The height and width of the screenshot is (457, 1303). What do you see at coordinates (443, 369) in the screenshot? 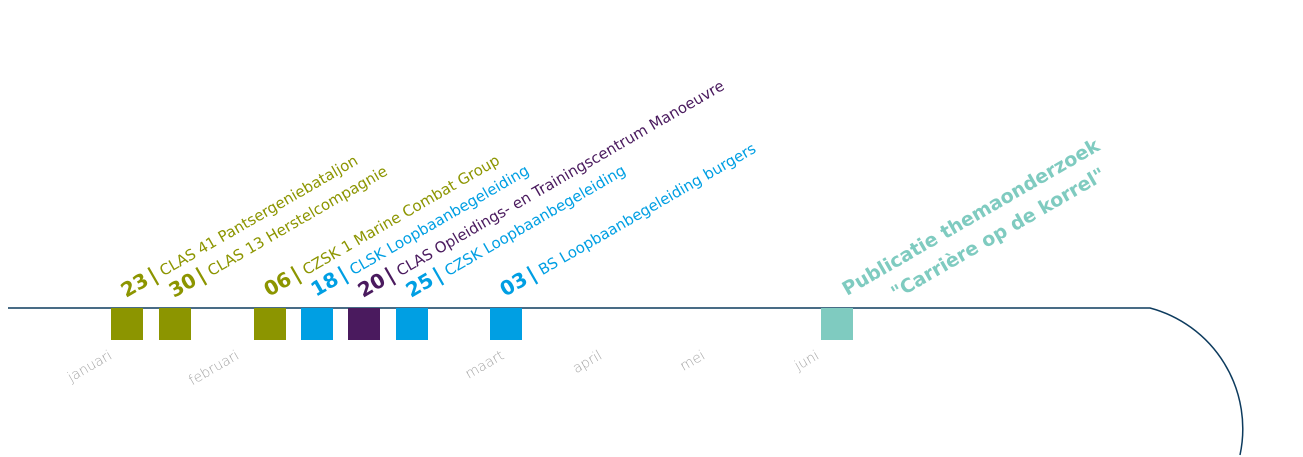
I see `month-labels: januari februari maart april mei juni` at bounding box center [443, 369].